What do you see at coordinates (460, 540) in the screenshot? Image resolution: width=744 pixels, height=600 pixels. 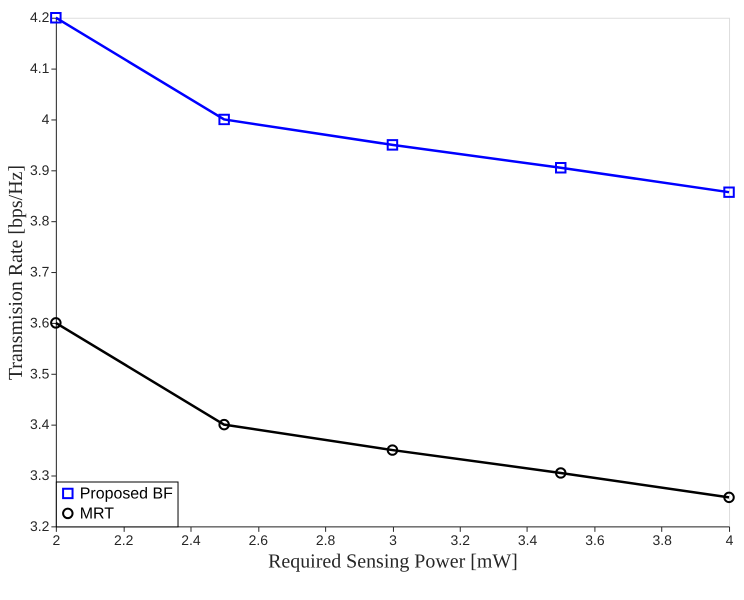 I see `x-tick-label: 3.2` at bounding box center [460, 540].